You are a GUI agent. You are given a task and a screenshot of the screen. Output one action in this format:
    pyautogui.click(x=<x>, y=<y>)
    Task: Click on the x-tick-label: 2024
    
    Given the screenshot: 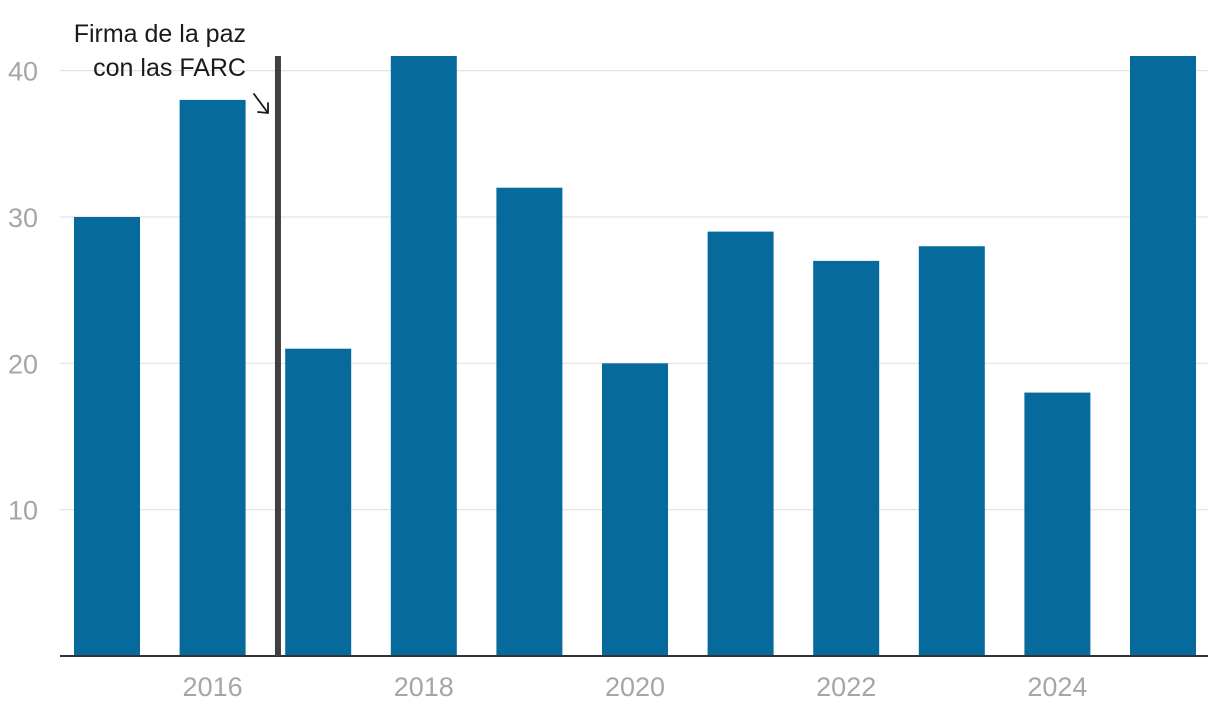 What is the action you would take?
    pyautogui.click(x=1057, y=687)
    